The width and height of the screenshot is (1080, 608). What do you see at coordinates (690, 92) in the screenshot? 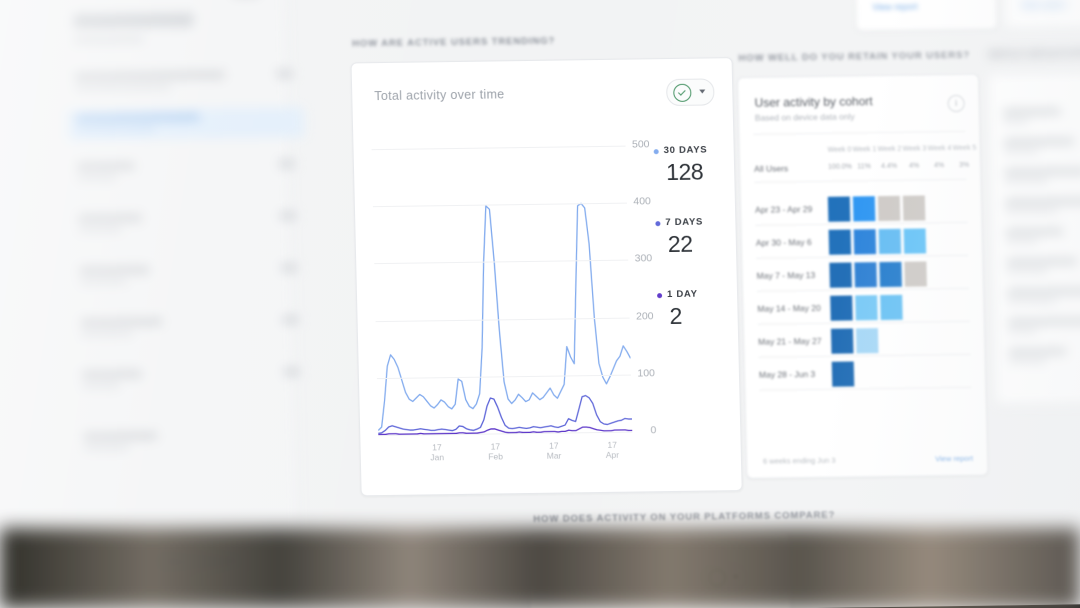
I see `chart-filter-pill` at bounding box center [690, 92].